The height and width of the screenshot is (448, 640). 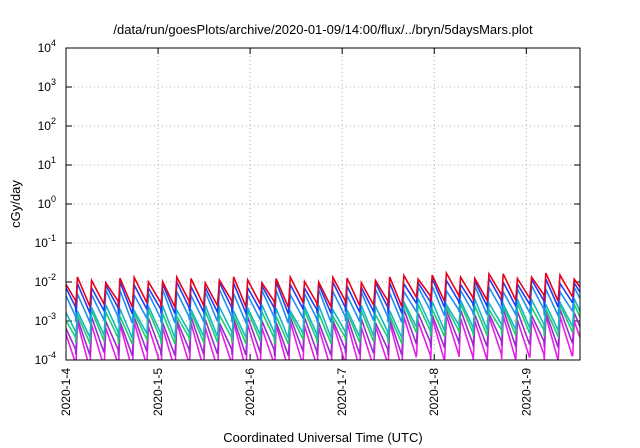 I want to click on x-tick-label: 2020-1-8, so click(x=434, y=392).